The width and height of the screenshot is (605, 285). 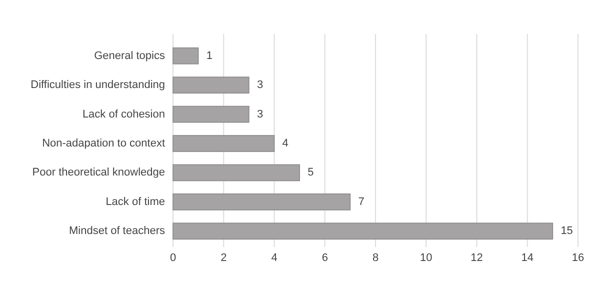 What do you see at coordinates (325, 258) in the screenshot?
I see `x-tick-label: 6` at bounding box center [325, 258].